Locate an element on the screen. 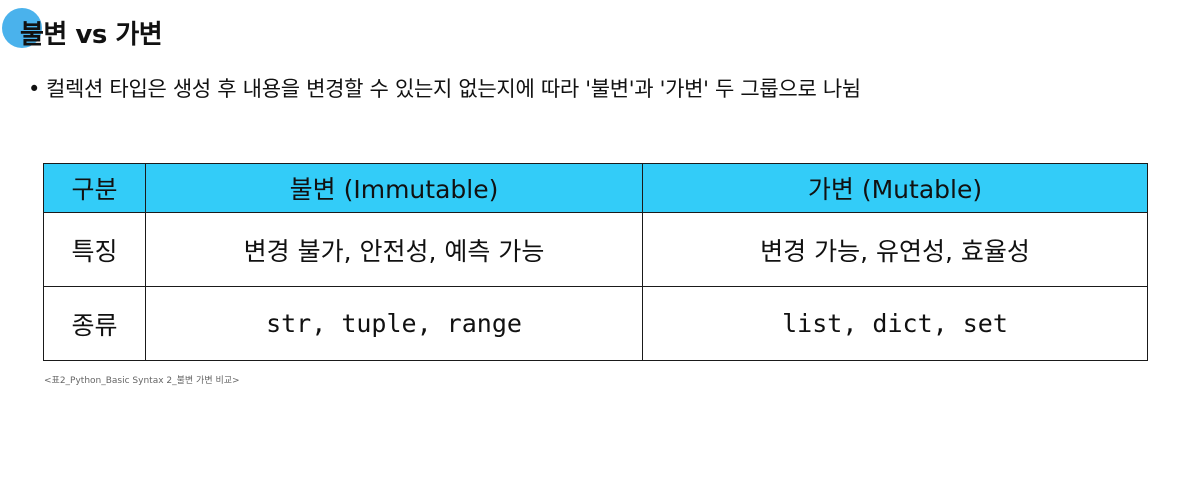 The width and height of the screenshot is (1196, 502). title-accent-circle is located at coordinates (22, 28).